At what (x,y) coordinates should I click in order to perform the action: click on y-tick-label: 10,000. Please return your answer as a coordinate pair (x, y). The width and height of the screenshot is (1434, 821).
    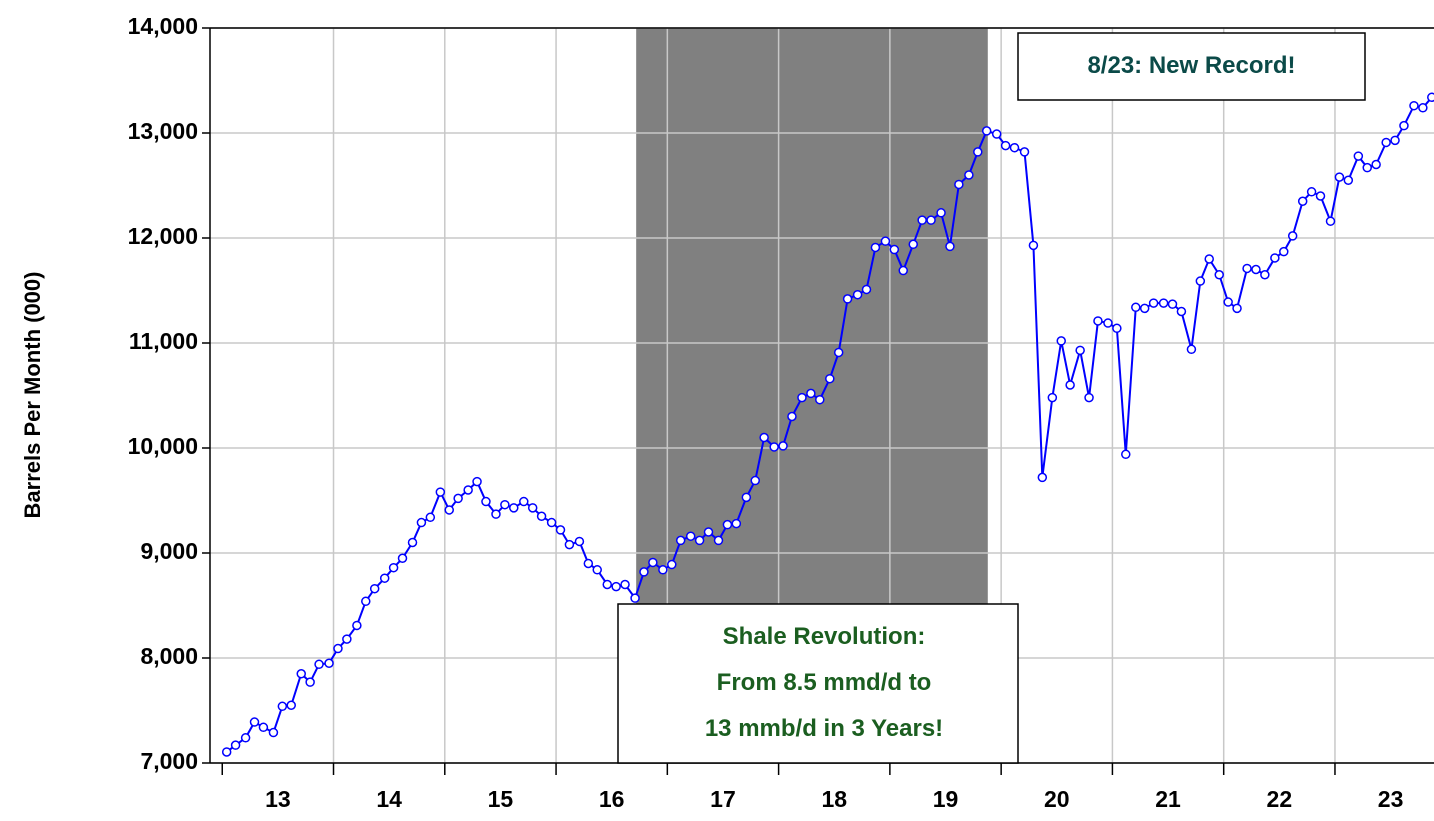
    Looking at the image, I should click on (163, 446).